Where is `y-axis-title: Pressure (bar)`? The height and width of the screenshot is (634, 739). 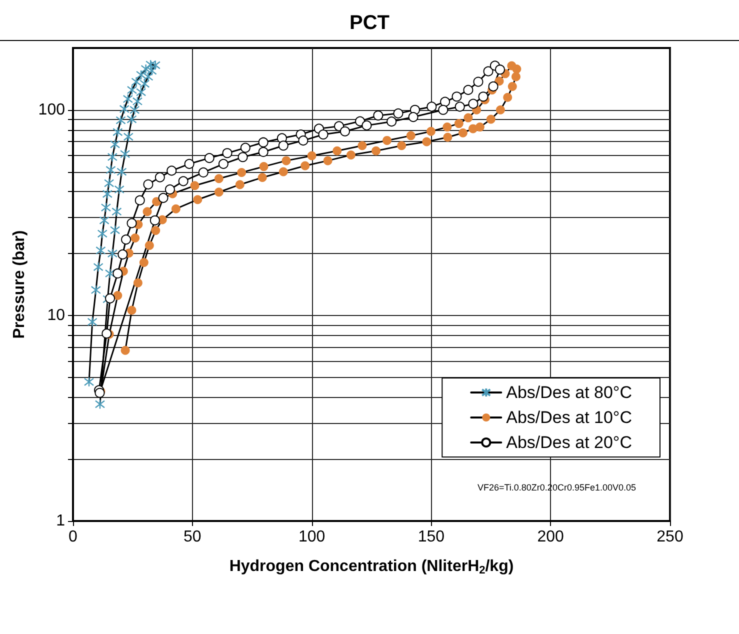 y-axis-title: Pressure (bar) is located at coordinates (19, 284).